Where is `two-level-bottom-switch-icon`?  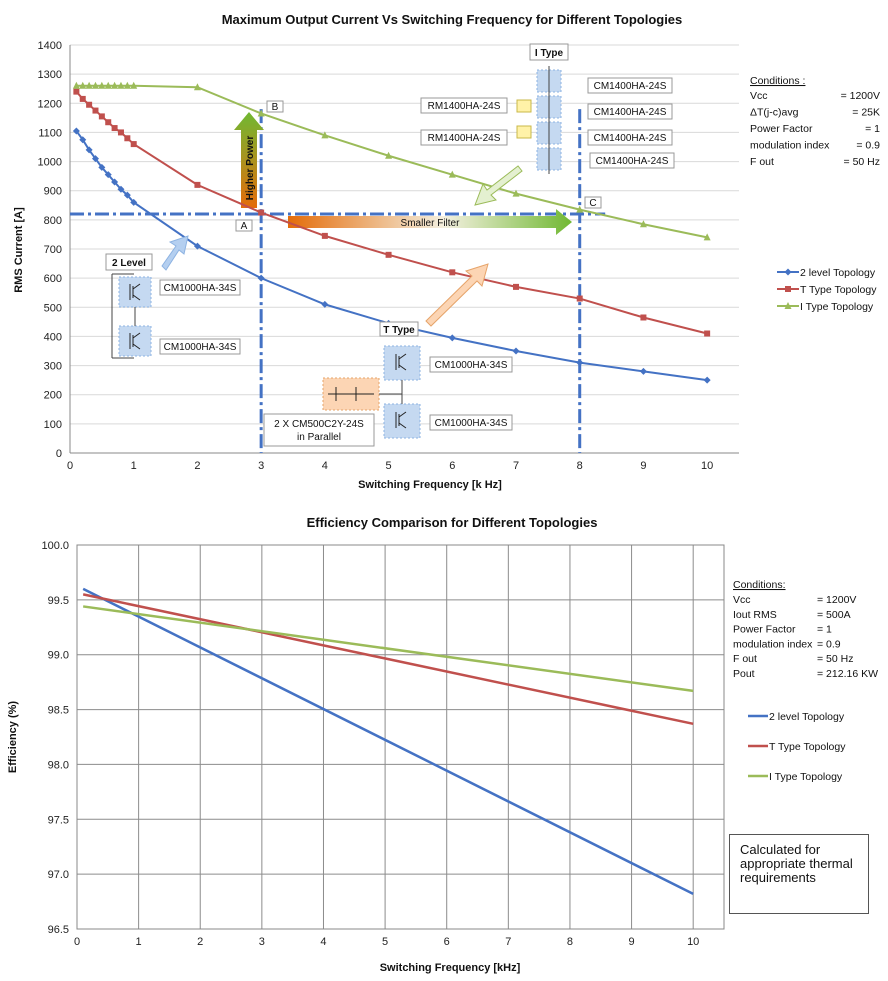 two-level-bottom-switch-icon is located at coordinates (135, 341).